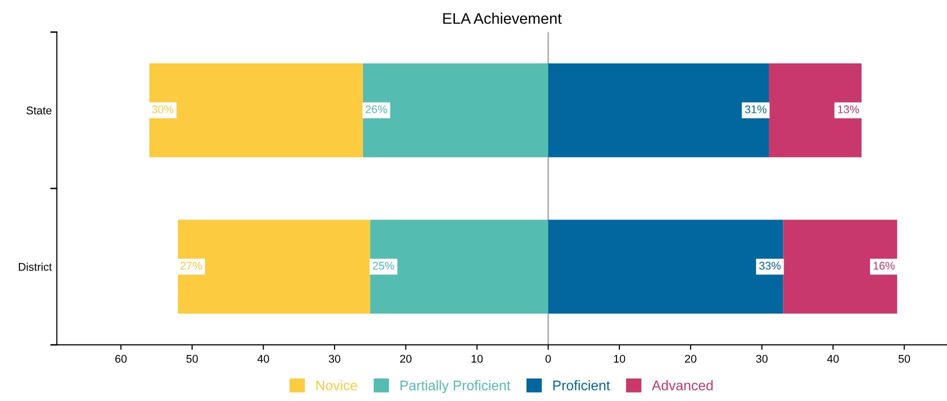  What do you see at coordinates (337, 385) in the screenshot?
I see `legend-label: Novice` at bounding box center [337, 385].